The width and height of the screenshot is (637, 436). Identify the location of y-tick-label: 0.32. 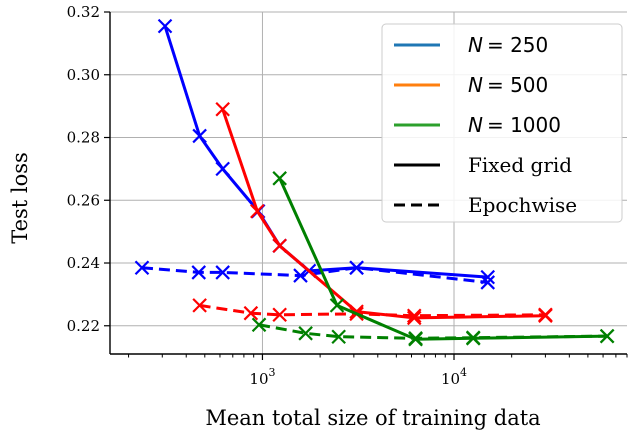
(83, 12).